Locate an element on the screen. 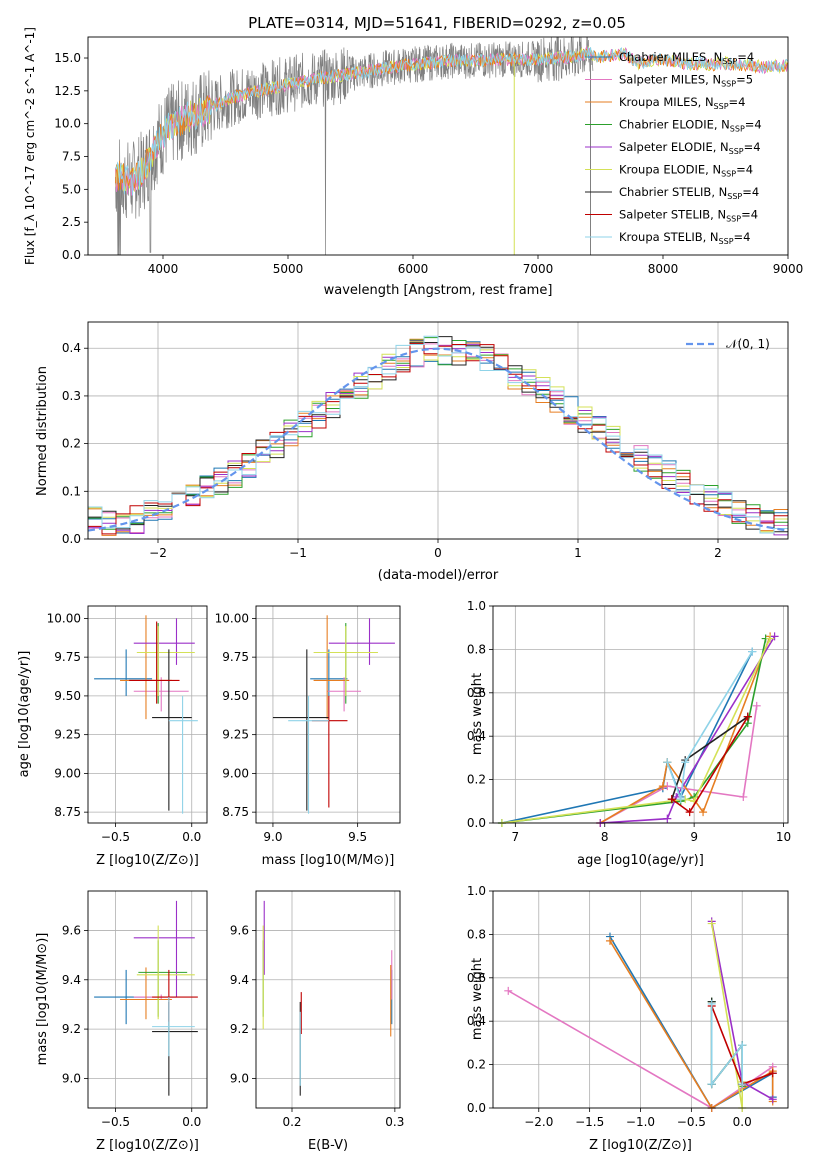 Image resolution: width=819 pixels, height=1170 pixels. x-tick-label: 2 is located at coordinates (718, 553).